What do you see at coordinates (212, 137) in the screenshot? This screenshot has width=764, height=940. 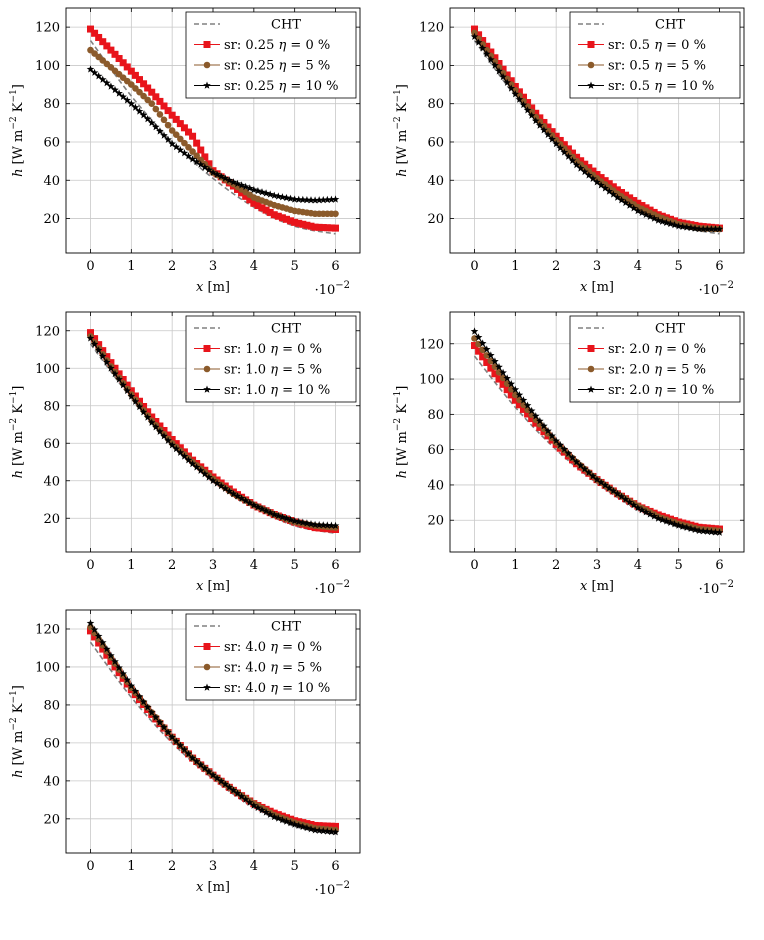 I see `series-line` at bounding box center [212, 137].